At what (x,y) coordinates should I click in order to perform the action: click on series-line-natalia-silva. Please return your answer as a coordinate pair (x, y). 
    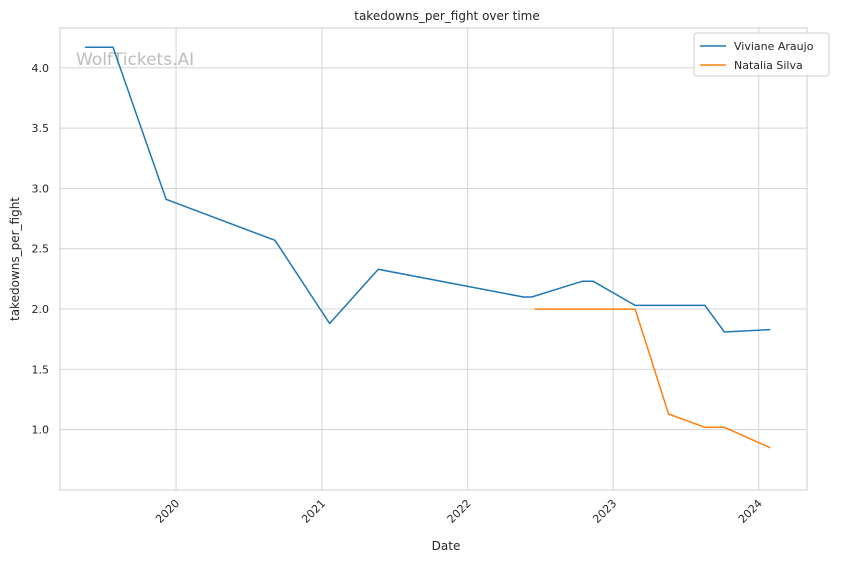
    Looking at the image, I should click on (652, 378).